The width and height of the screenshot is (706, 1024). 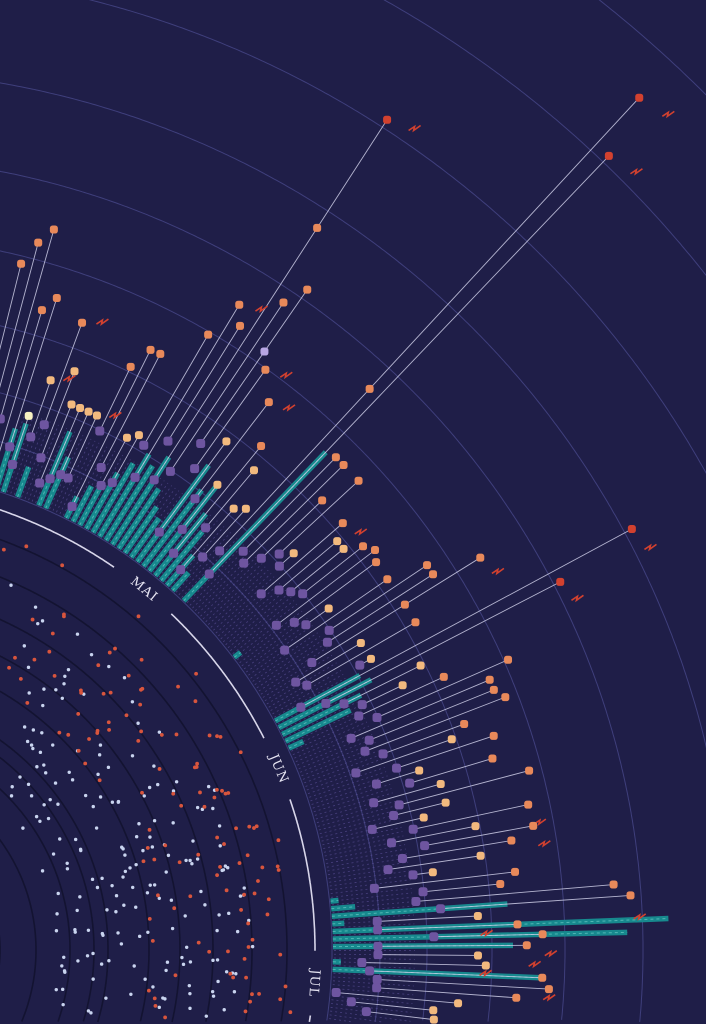 What do you see at coordinates (181, 556) in the screenshot?
I see `bar-highlight` at bounding box center [181, 556].